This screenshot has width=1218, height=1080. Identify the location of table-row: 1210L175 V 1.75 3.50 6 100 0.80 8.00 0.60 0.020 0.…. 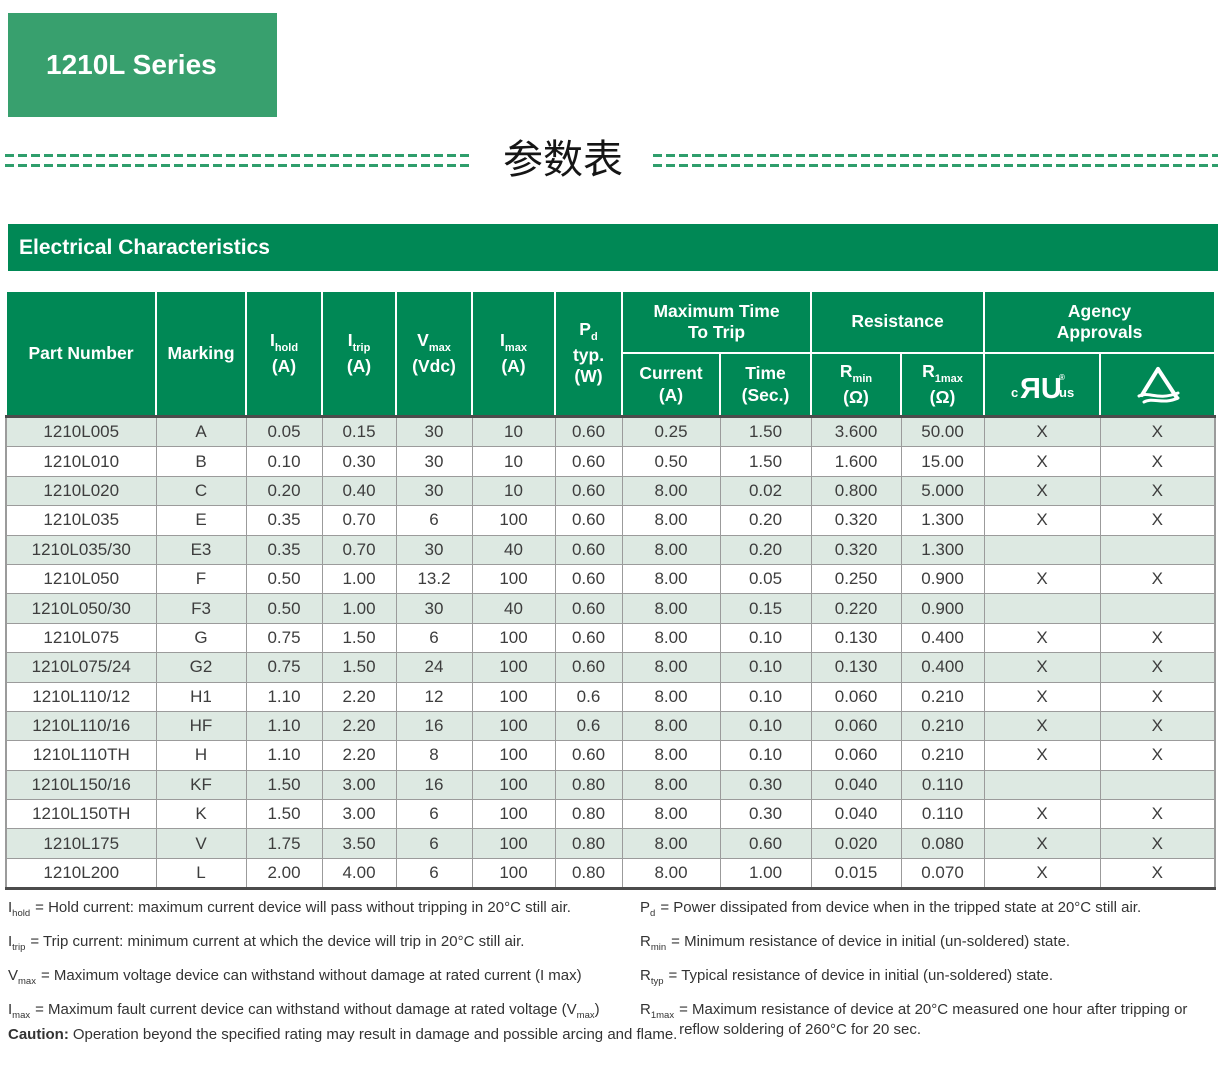
(611, 843).